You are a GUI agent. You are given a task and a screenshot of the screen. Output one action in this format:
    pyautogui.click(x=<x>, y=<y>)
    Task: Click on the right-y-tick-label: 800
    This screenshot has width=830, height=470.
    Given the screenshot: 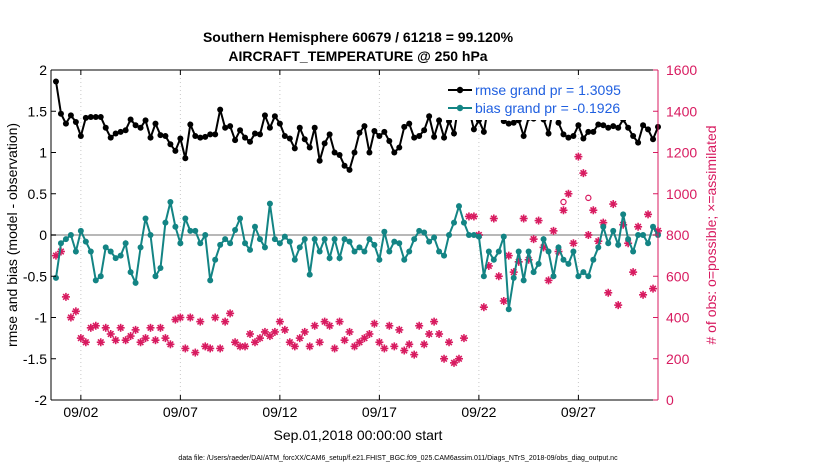 What is the action you would take?
    pyautogui.click(x=678, y=235)
    